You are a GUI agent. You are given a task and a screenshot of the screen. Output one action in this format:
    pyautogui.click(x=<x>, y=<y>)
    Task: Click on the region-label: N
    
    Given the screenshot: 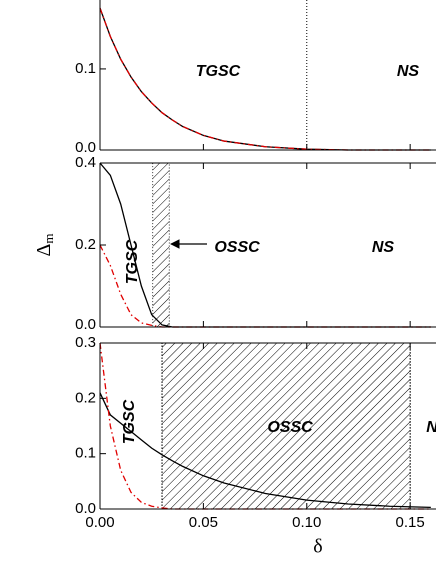 What is the action you would take?
    pyautogui.click(x=431, y=427)
    